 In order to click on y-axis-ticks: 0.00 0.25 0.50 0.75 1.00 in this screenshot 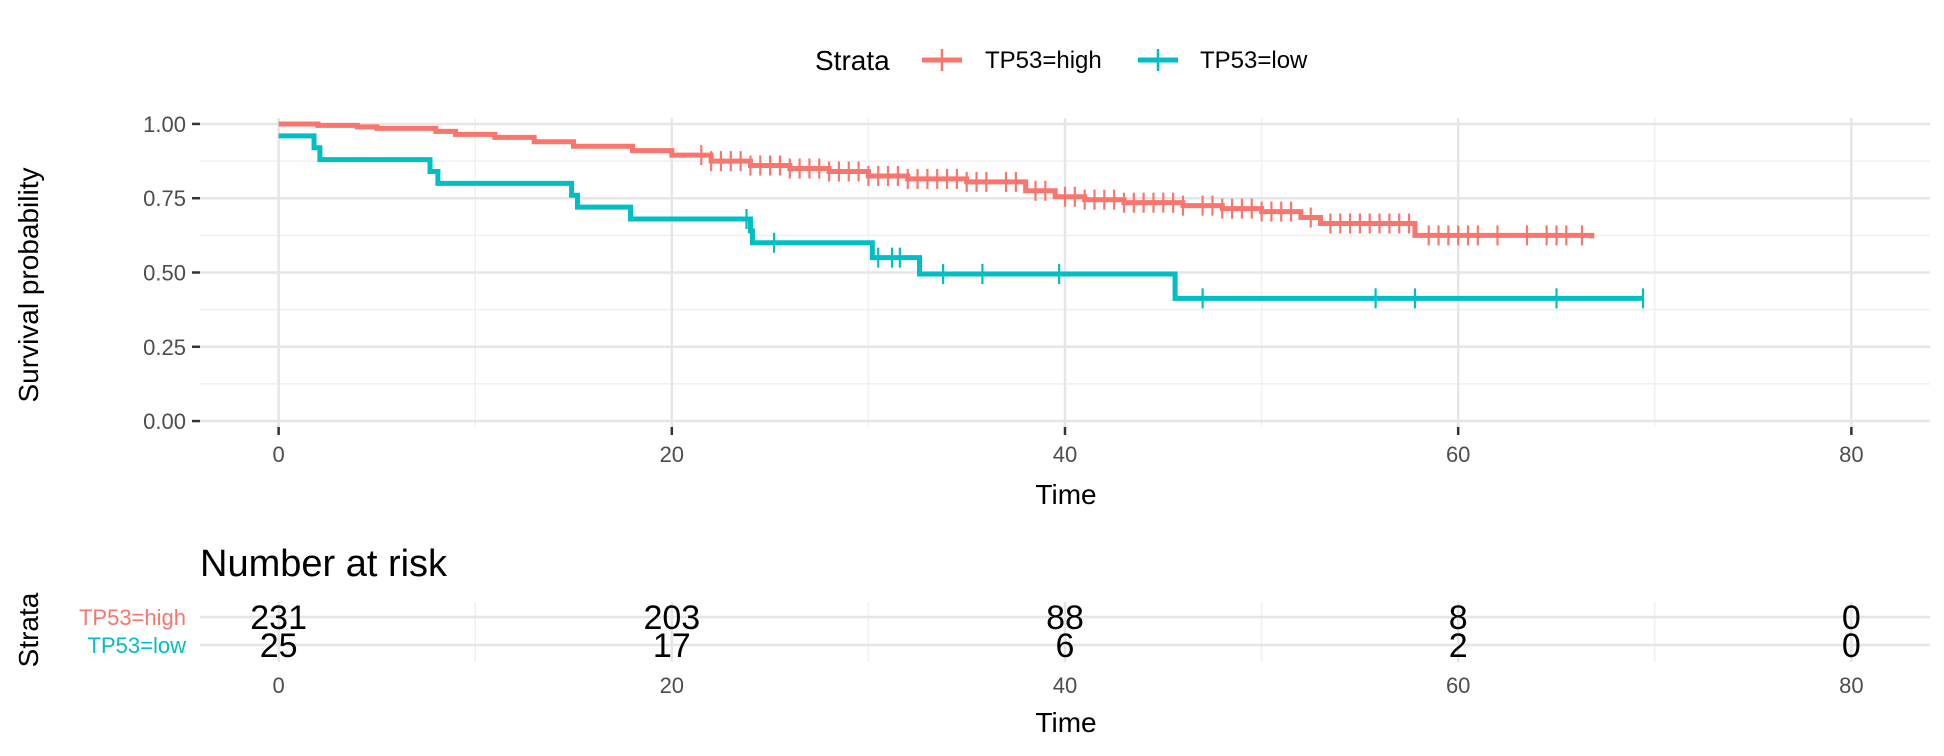, I will do `click(171, 273)`.